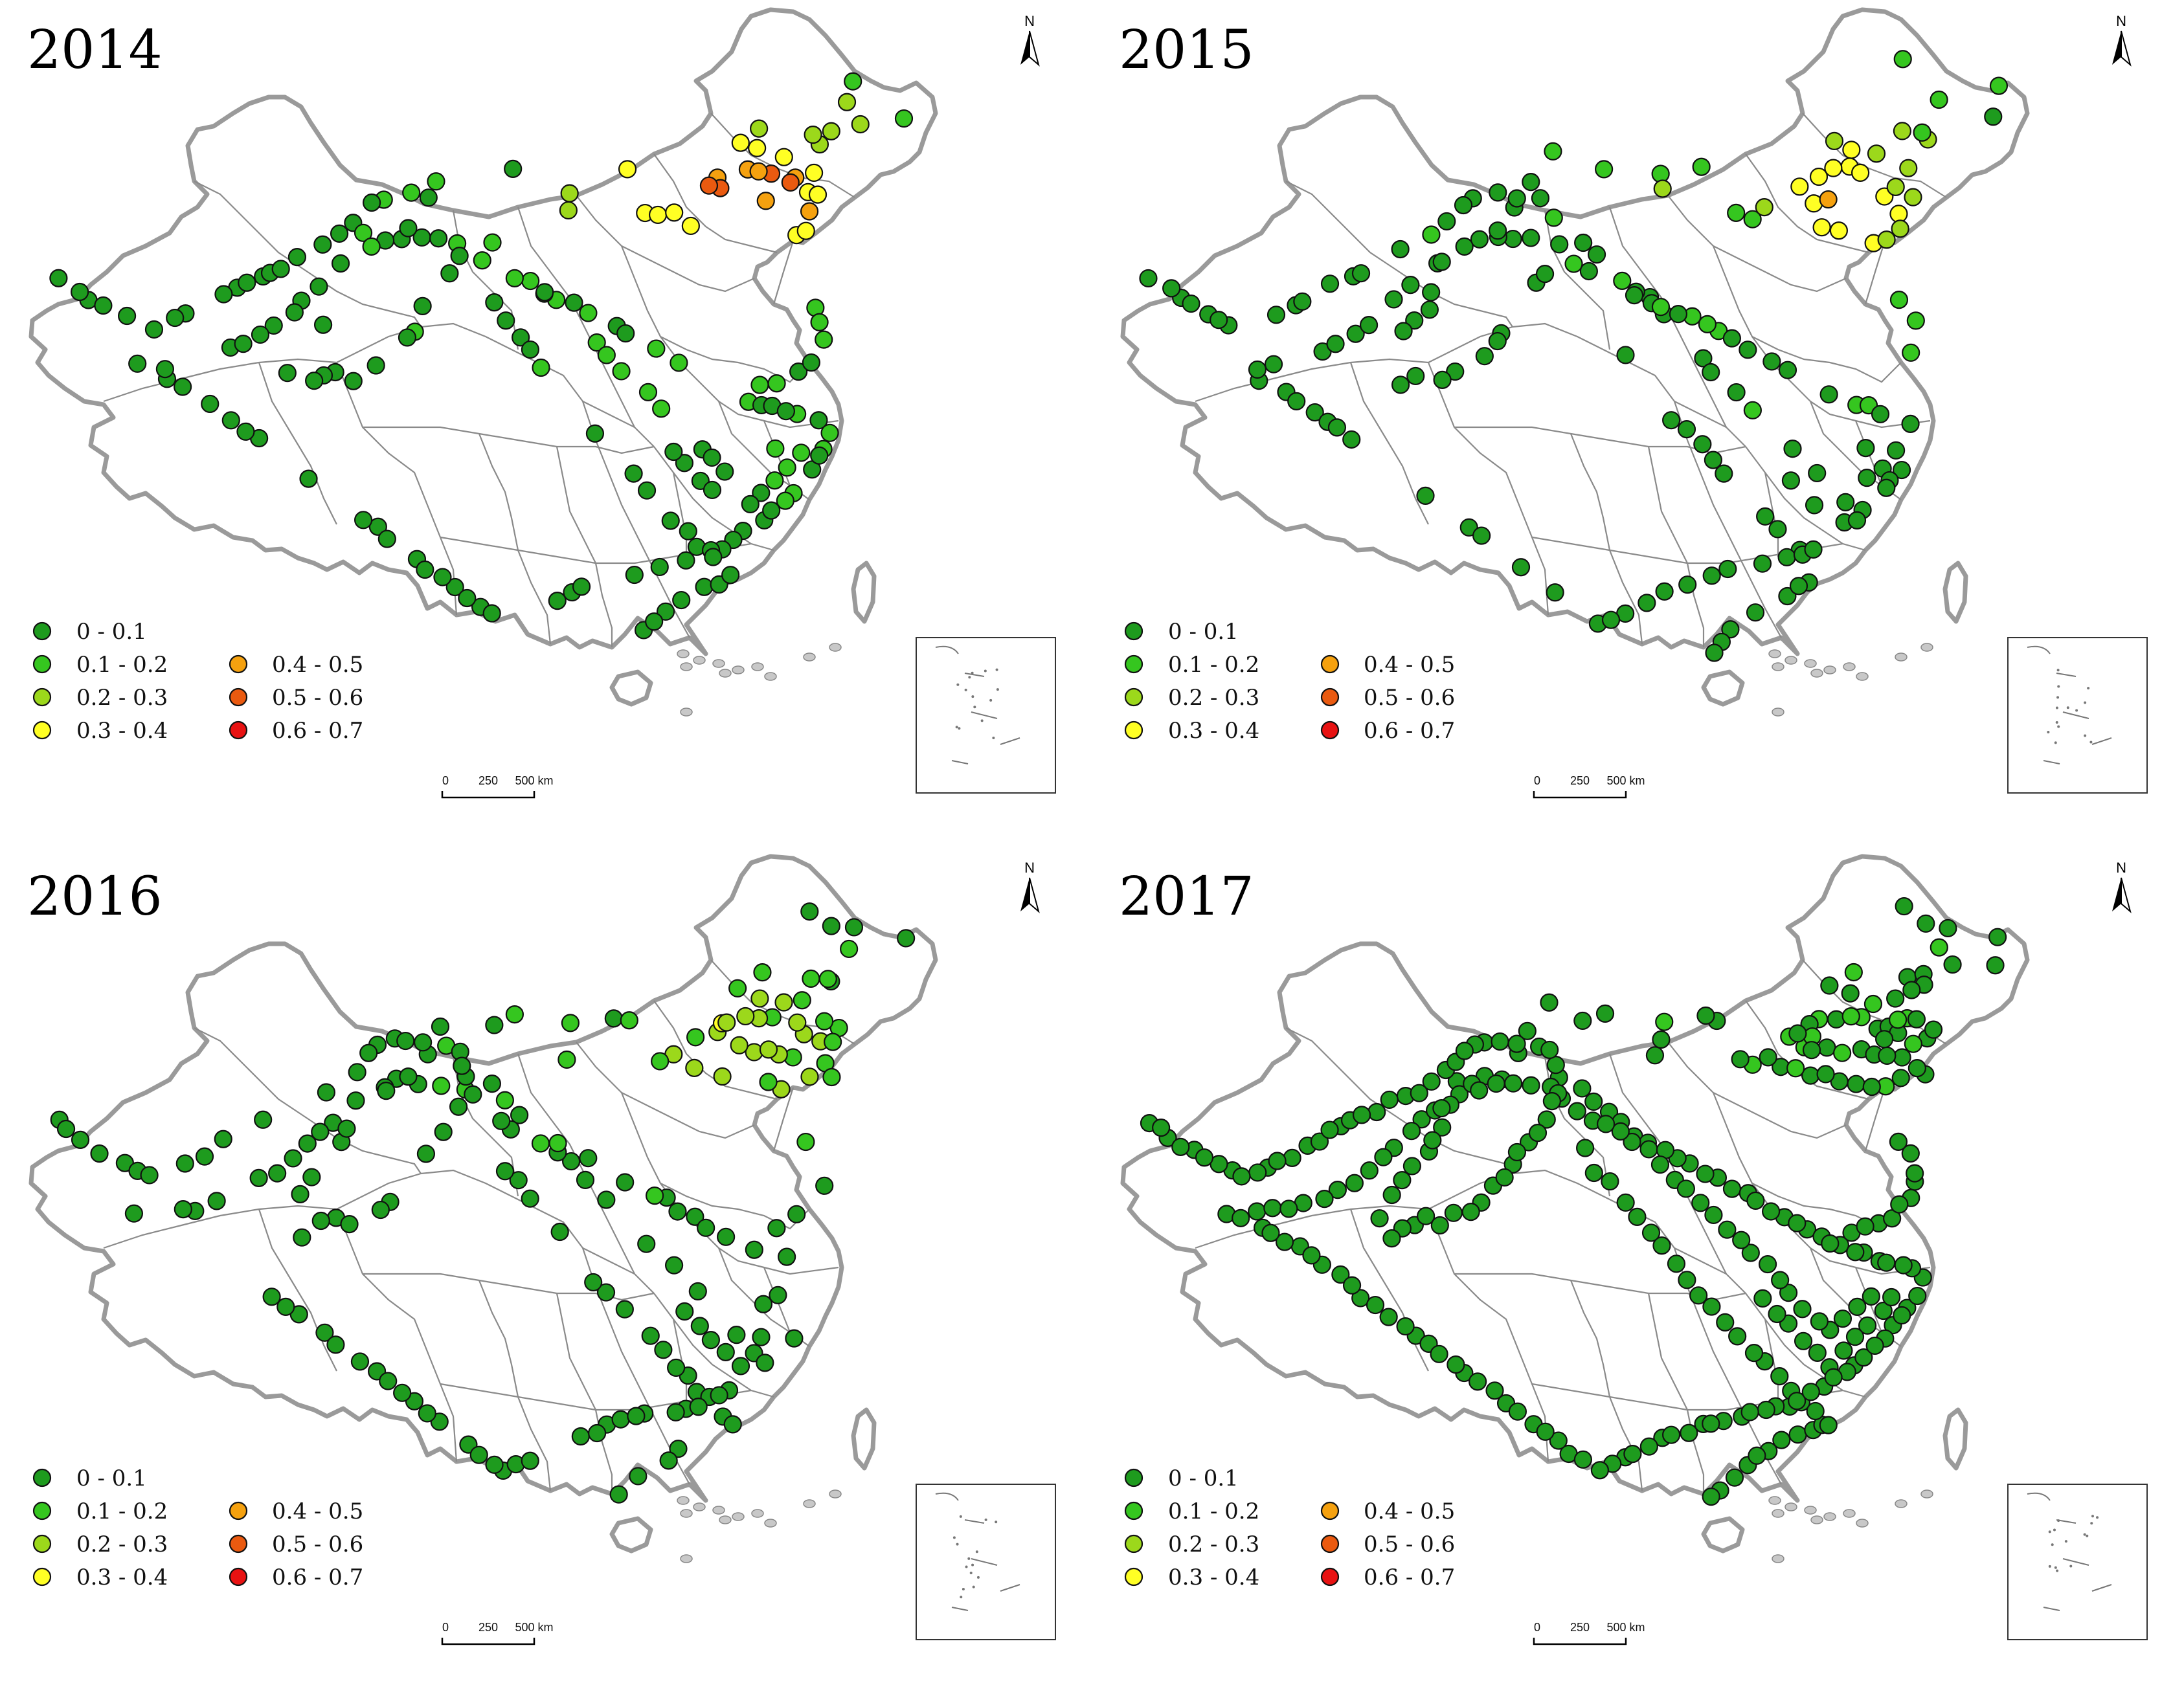 This screenshot has width=2184, height=1694. What do you see at coordinates (95, 50) in the screenshot?
I see `panel-year-title: 2014` at bounding box center [95, 50].